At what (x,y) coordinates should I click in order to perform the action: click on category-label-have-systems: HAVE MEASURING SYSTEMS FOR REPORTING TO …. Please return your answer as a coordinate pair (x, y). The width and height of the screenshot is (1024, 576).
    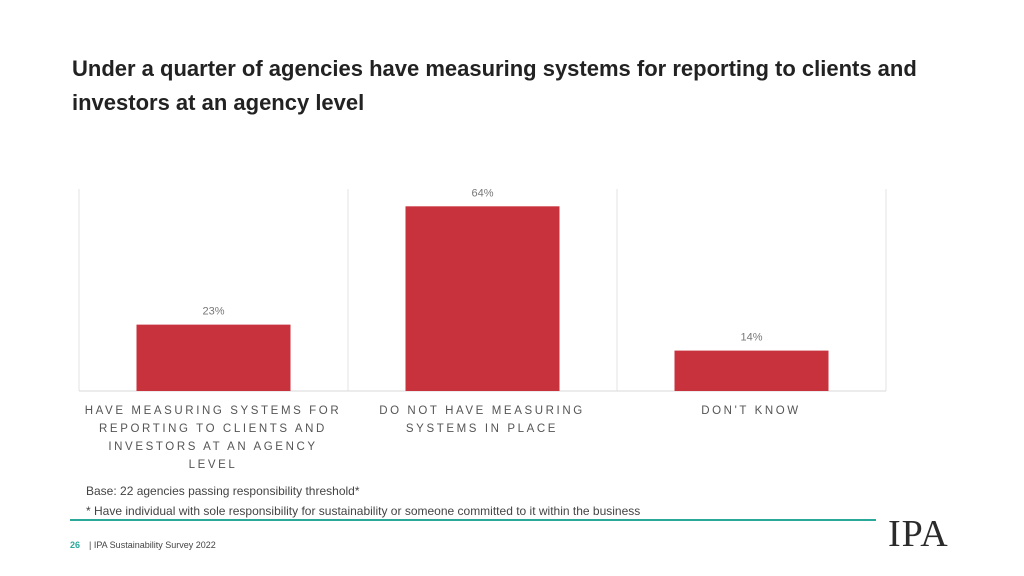
    Looking at the image, I should click on (213, 438).